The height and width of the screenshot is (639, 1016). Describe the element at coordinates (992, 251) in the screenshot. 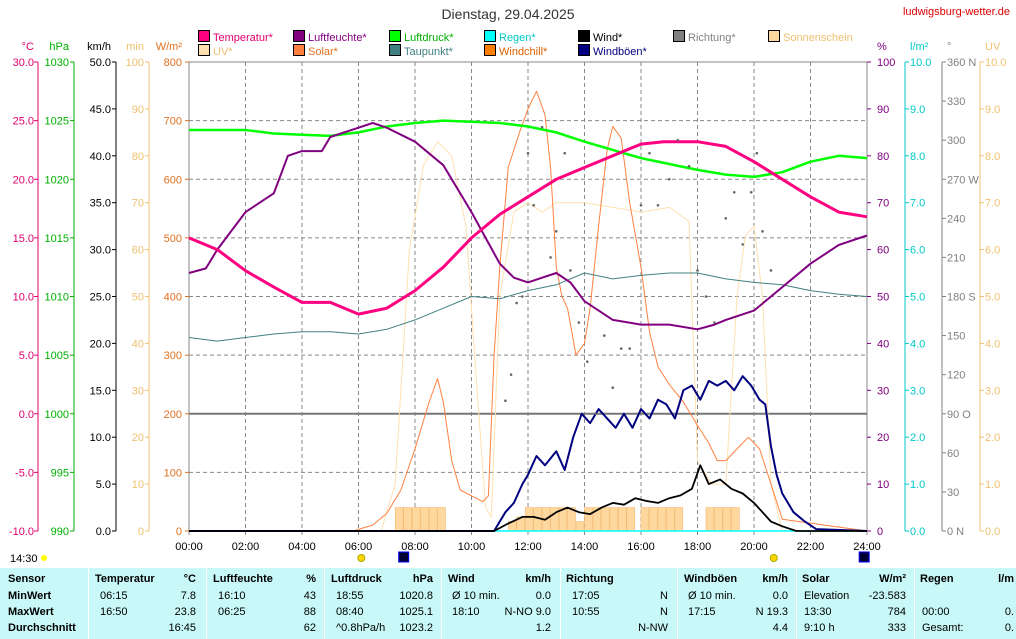

I see `axis-tick-label: 6.0` at that location.